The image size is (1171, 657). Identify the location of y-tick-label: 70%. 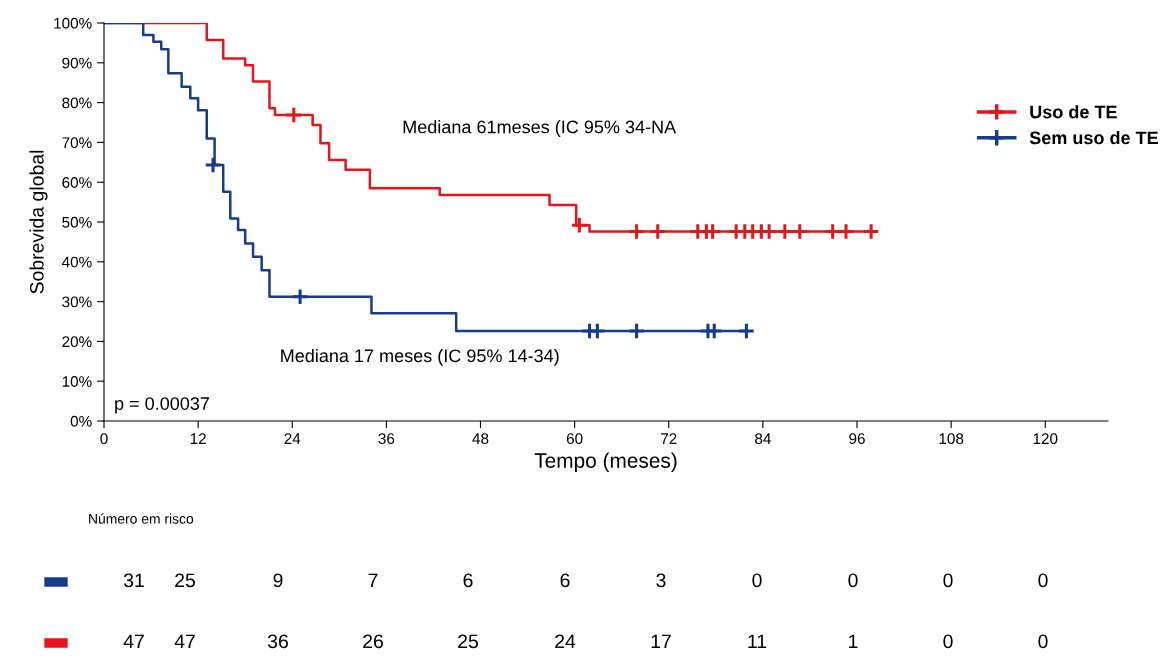
(77, 143).